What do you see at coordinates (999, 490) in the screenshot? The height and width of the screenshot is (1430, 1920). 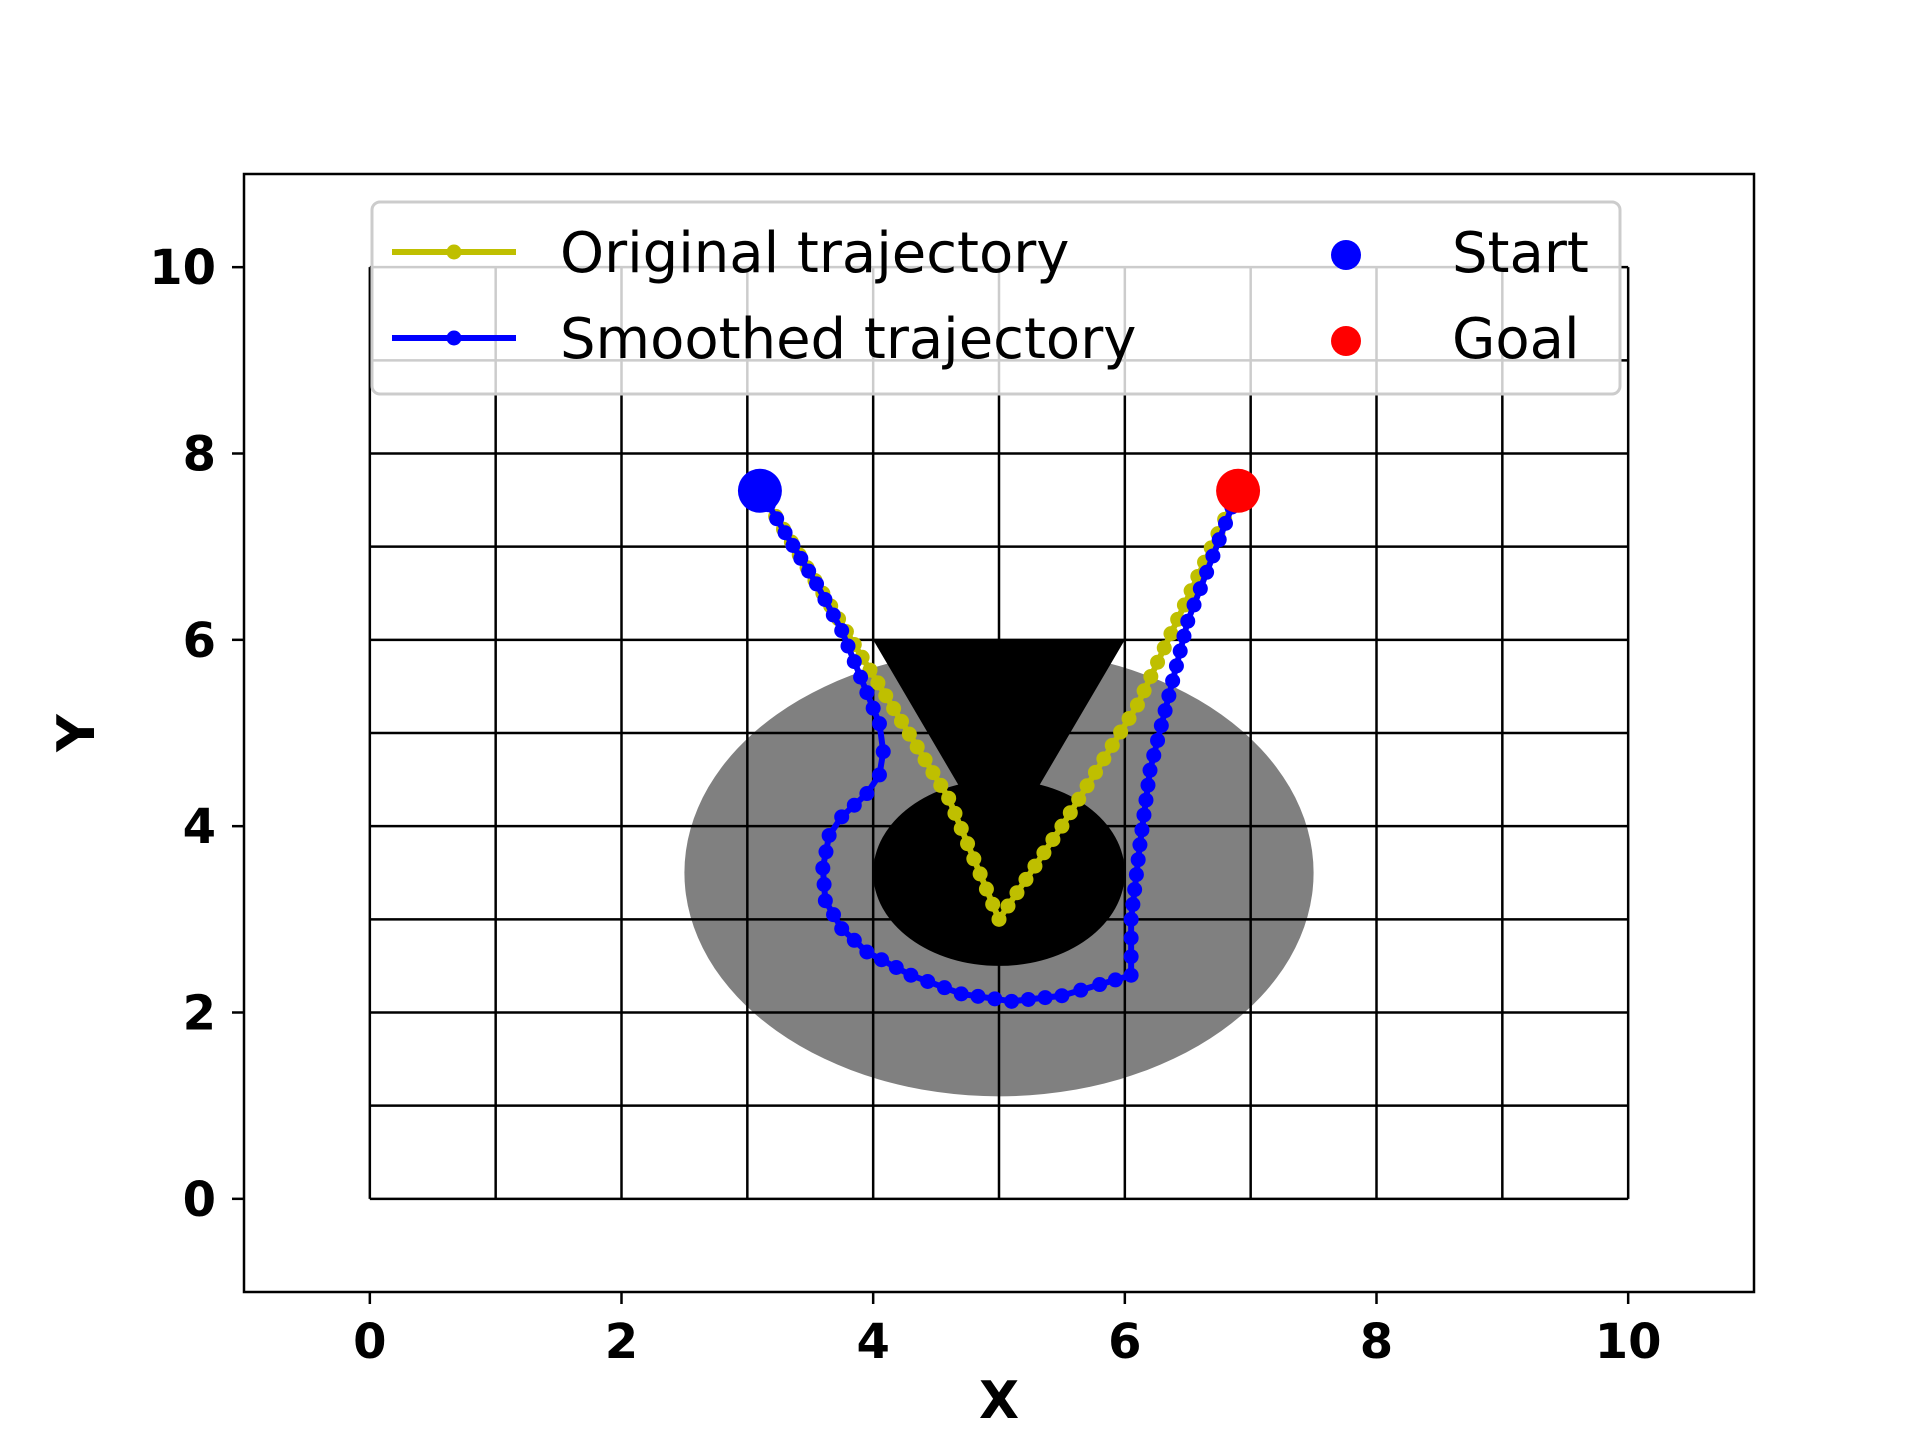 I see `endpoint-layer` at bounding box center [999, 490].